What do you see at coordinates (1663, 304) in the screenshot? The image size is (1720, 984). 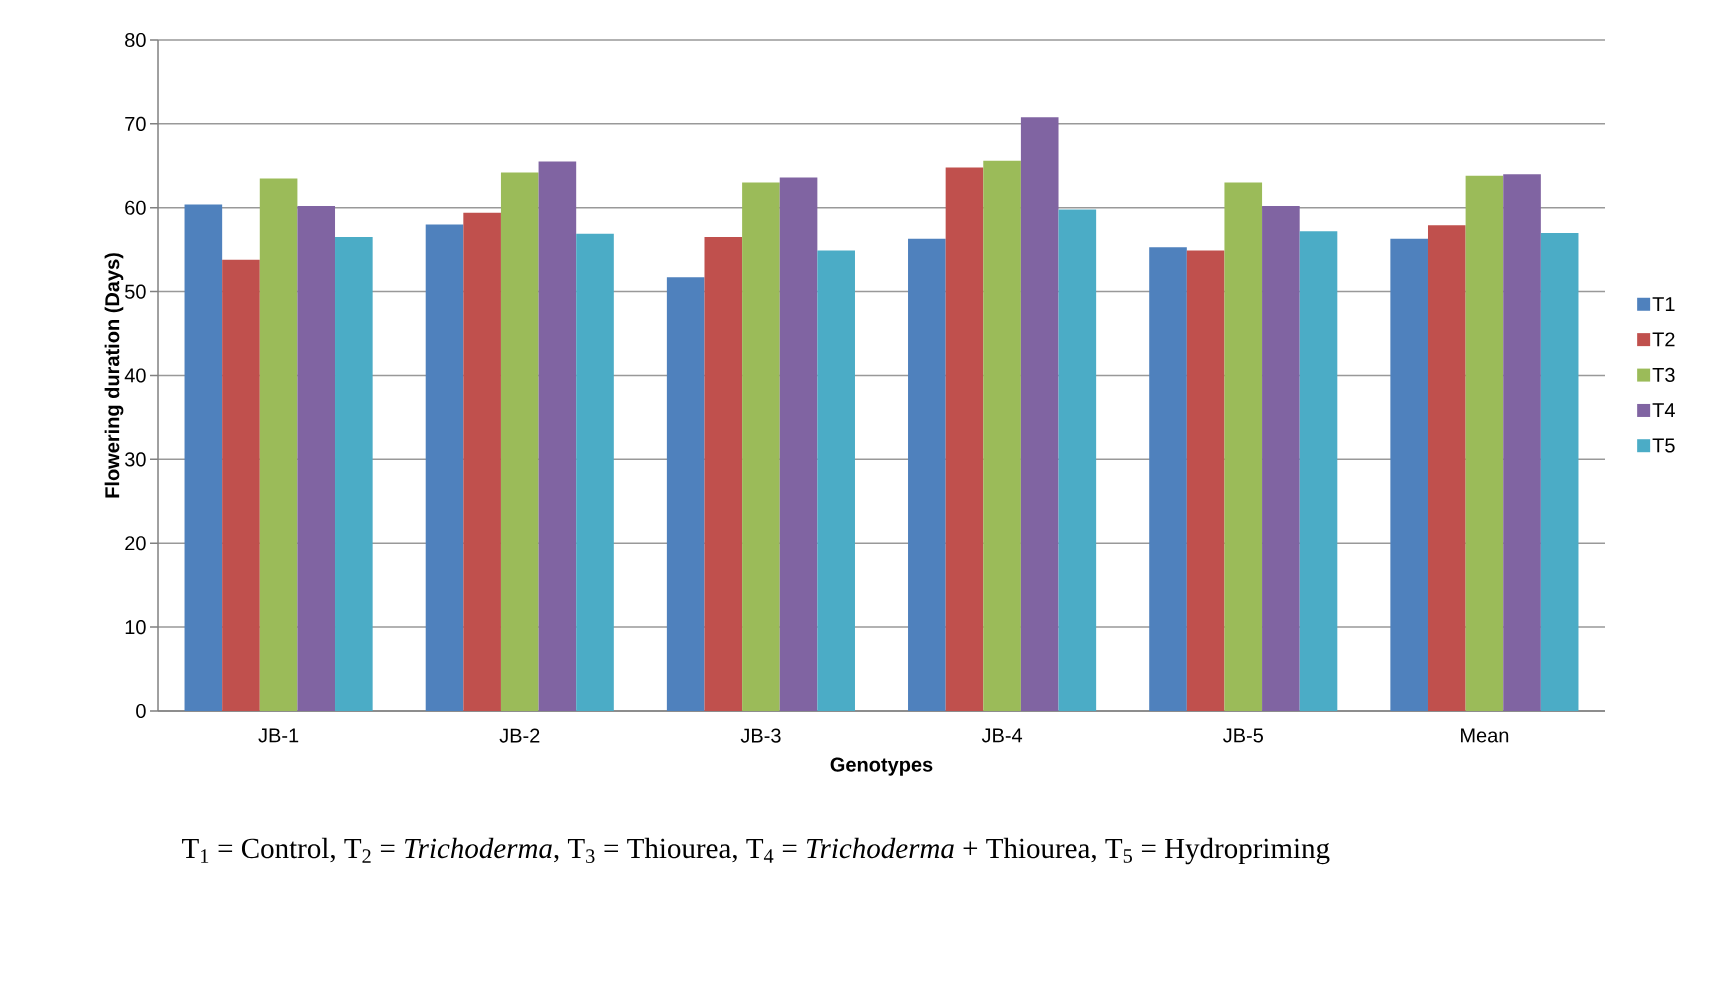 I see `legend-label: T1` at bounding box center [1663, 304].